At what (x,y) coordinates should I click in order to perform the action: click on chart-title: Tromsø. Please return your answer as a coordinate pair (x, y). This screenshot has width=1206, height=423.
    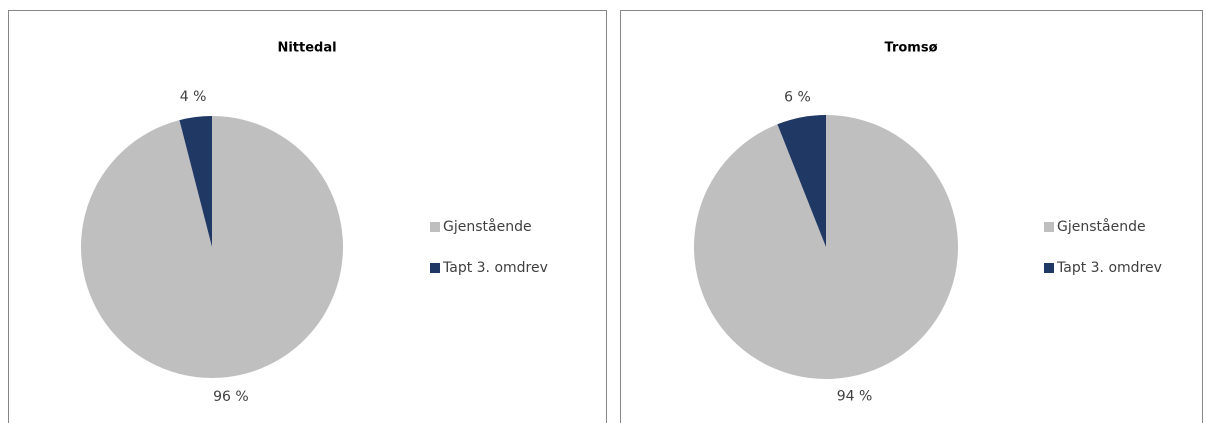
    Looking at the image, I should click on (911, 48).